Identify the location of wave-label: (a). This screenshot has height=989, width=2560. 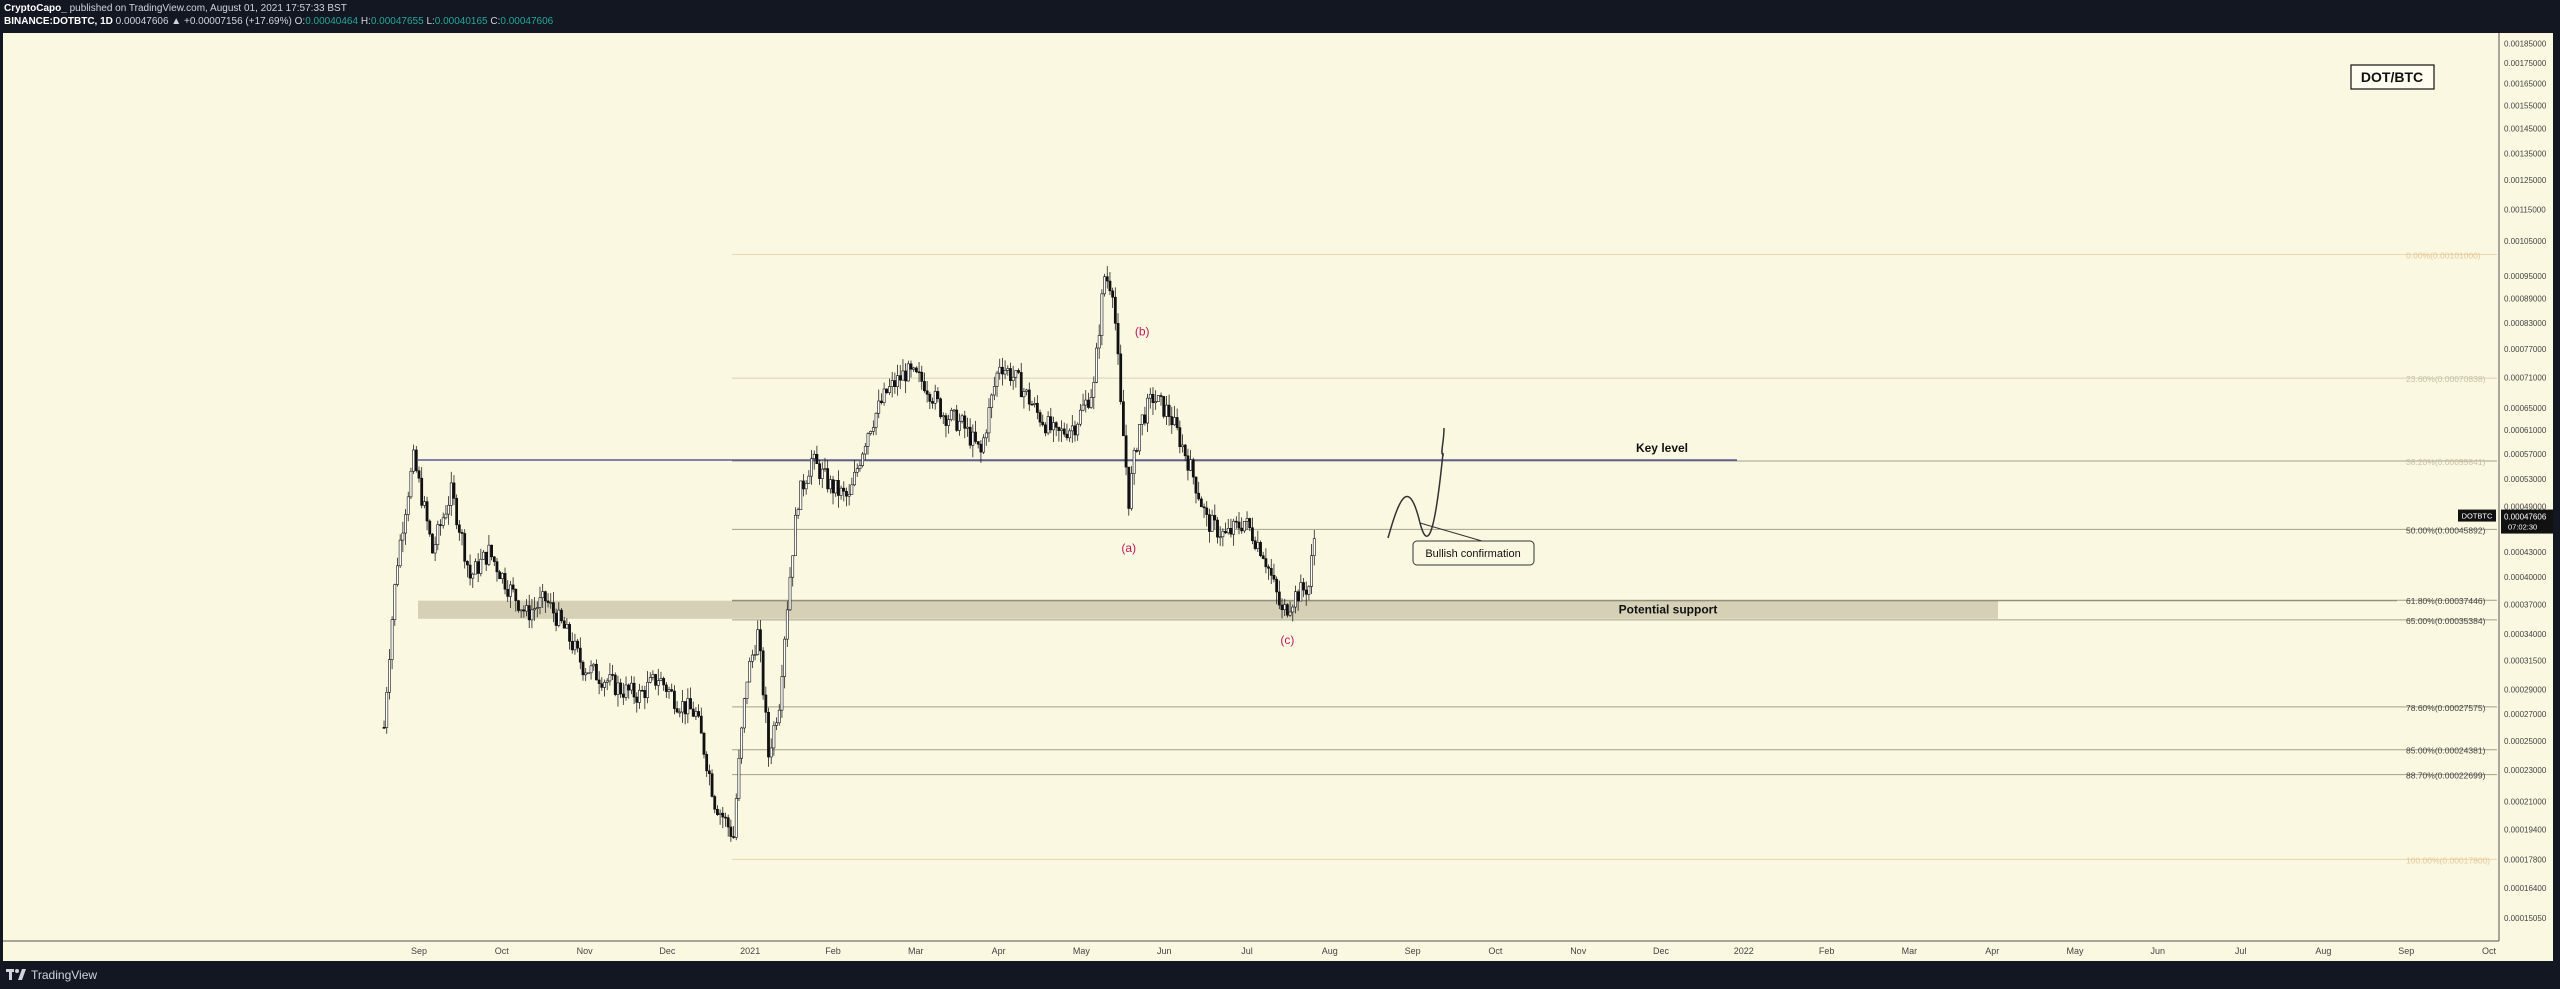
(1128, 548).